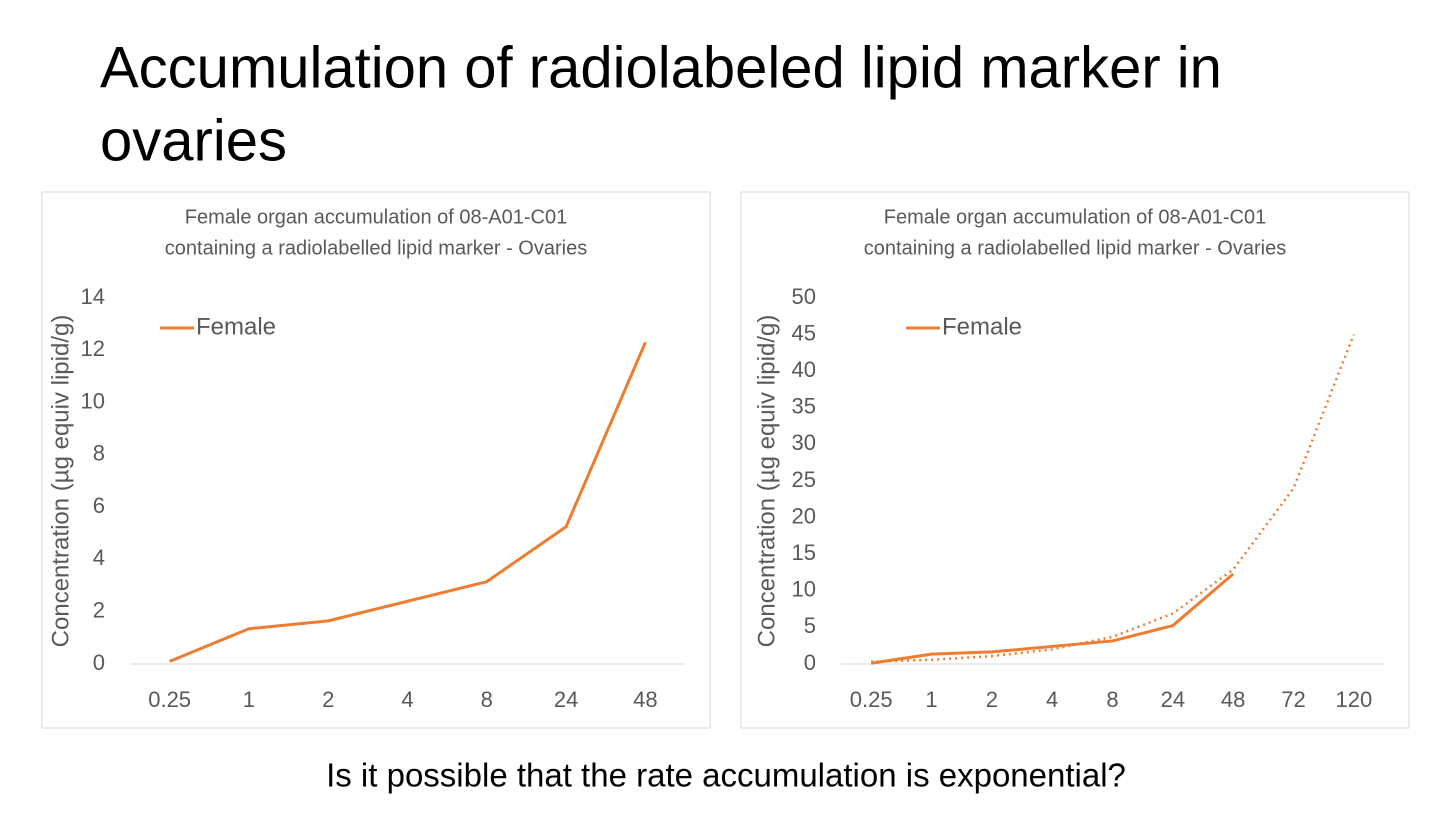  Describe the element at coordinates (804, 552) in the screenshot. I see `y-tick-label: 15` at that location.